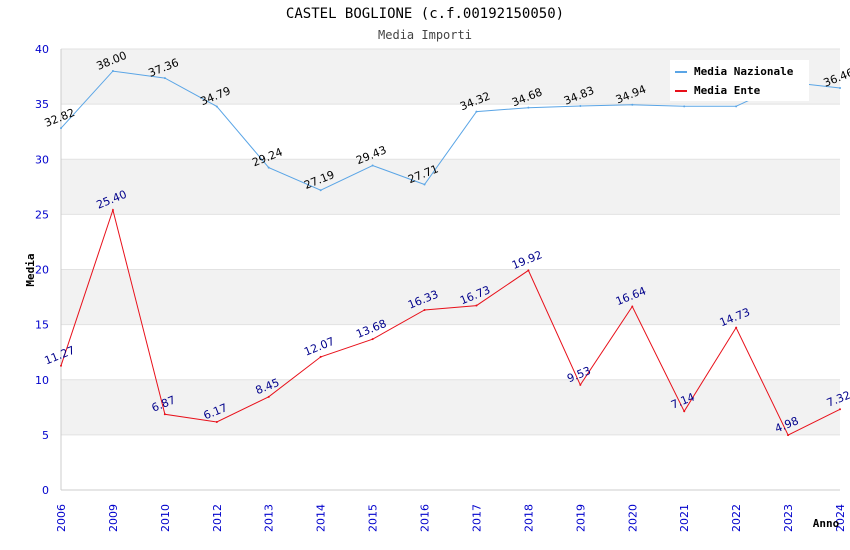  I want to click on y-tick-label: 10, so click(42, 380).